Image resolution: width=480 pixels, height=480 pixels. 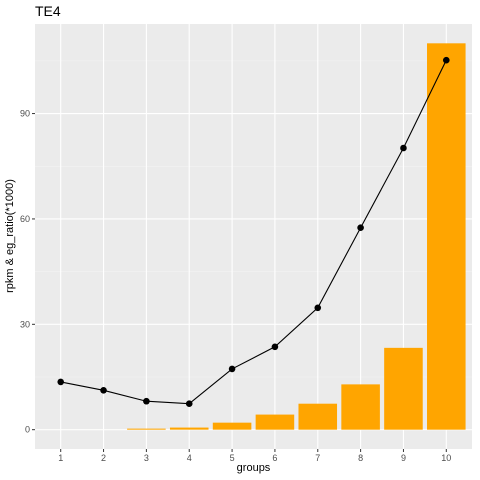 What do you see at coordinates (446, 458) in the screenshot?
I see `x-tick-label: 10` at bounding box center [446, 458].